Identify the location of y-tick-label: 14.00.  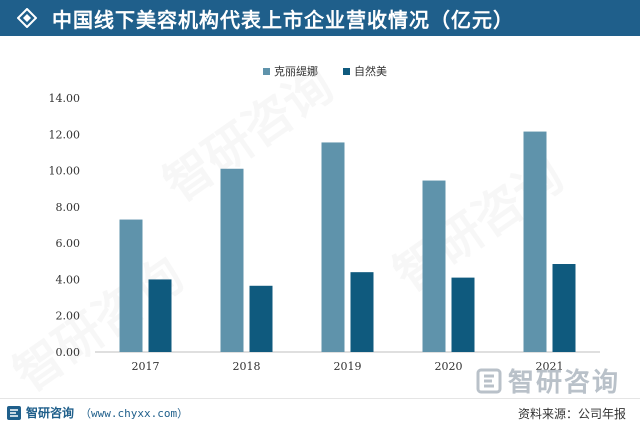
(65, 98).